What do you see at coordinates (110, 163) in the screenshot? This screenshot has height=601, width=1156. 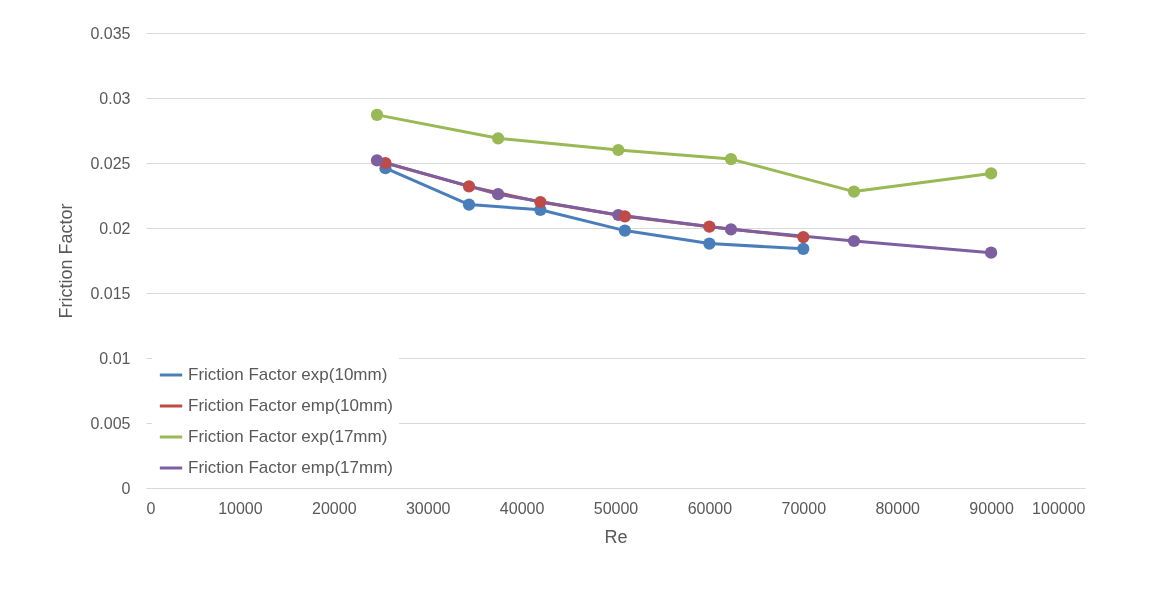 I see `y-tick-label: 0.025` at bounding box center [110, 163].